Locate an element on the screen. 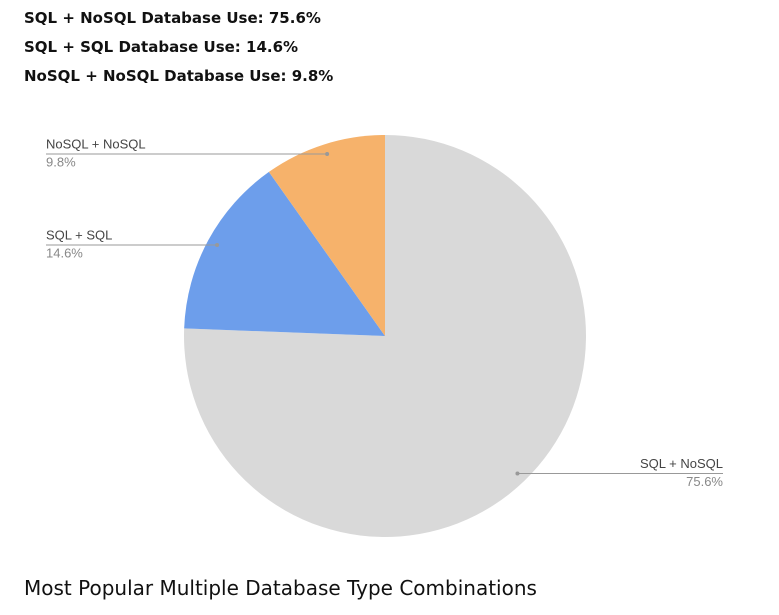 The image size is (779, 615). slice-value-label: 75.6% is located at coordinates (704, 481).